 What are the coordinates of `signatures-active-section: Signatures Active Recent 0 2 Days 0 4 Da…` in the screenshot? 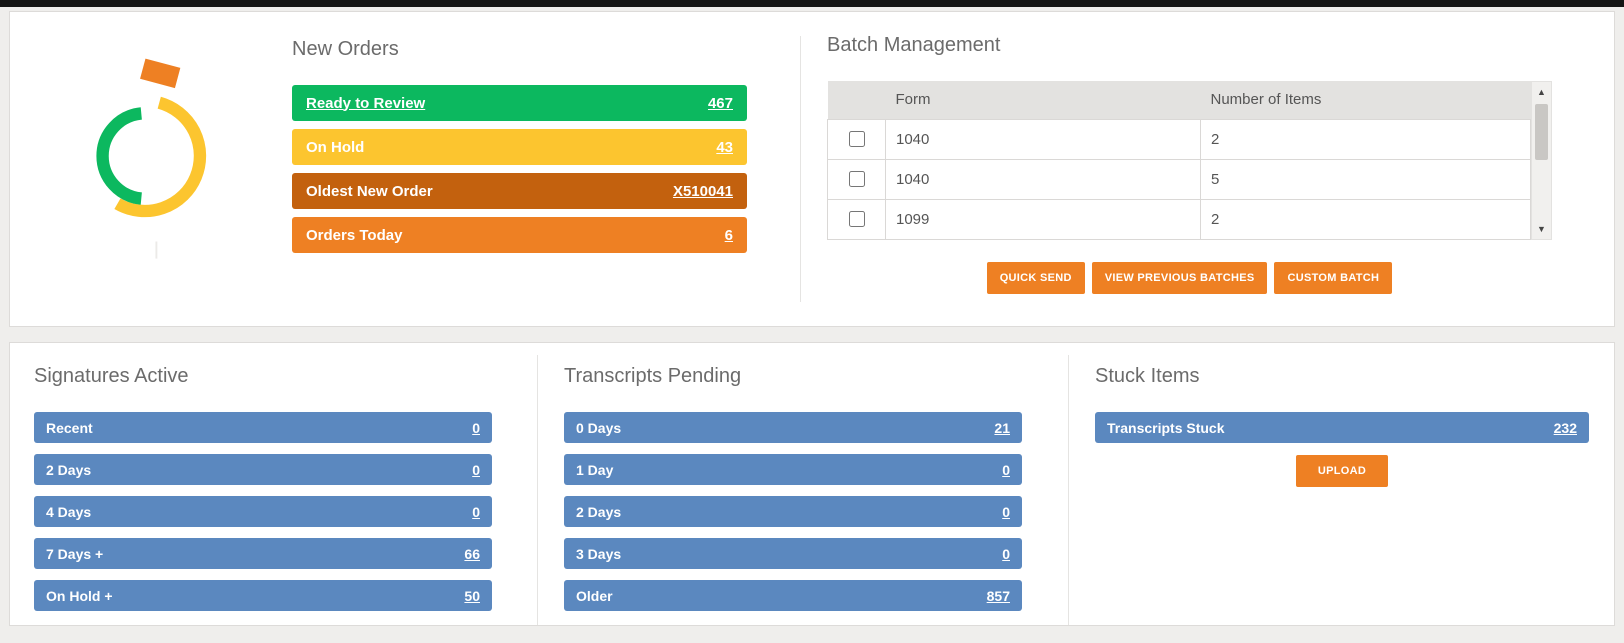 It's located at (274, 490).